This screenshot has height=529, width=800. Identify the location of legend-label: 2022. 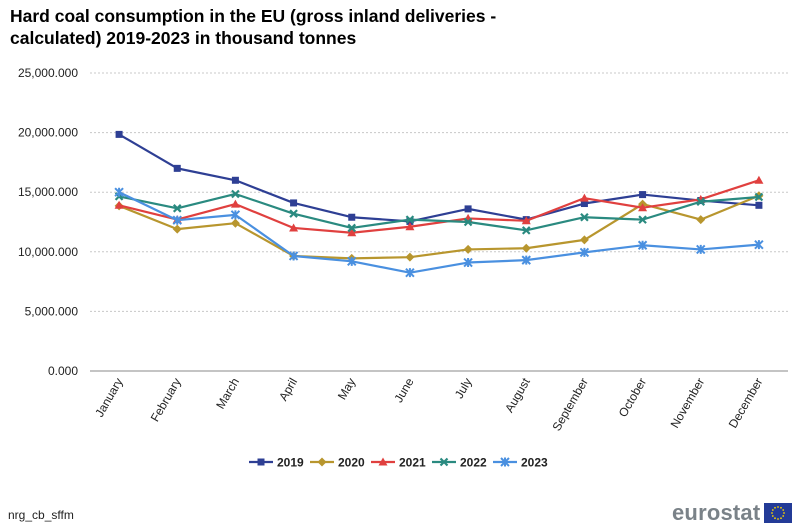
(473, 463).